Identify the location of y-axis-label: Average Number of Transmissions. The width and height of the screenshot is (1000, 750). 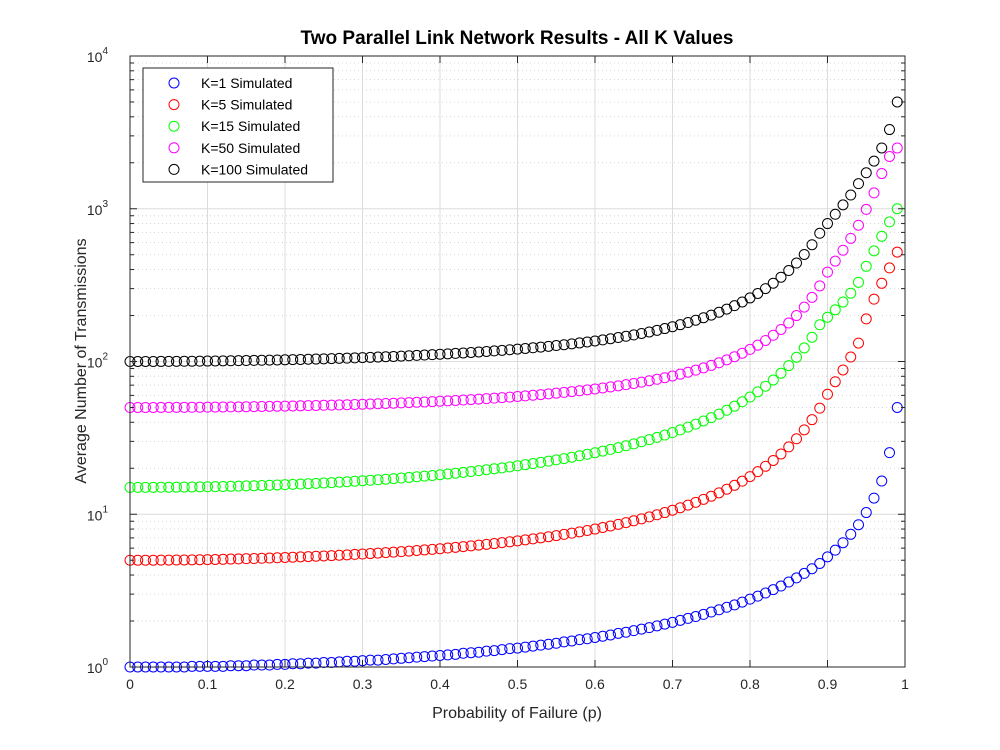
(81, 360).